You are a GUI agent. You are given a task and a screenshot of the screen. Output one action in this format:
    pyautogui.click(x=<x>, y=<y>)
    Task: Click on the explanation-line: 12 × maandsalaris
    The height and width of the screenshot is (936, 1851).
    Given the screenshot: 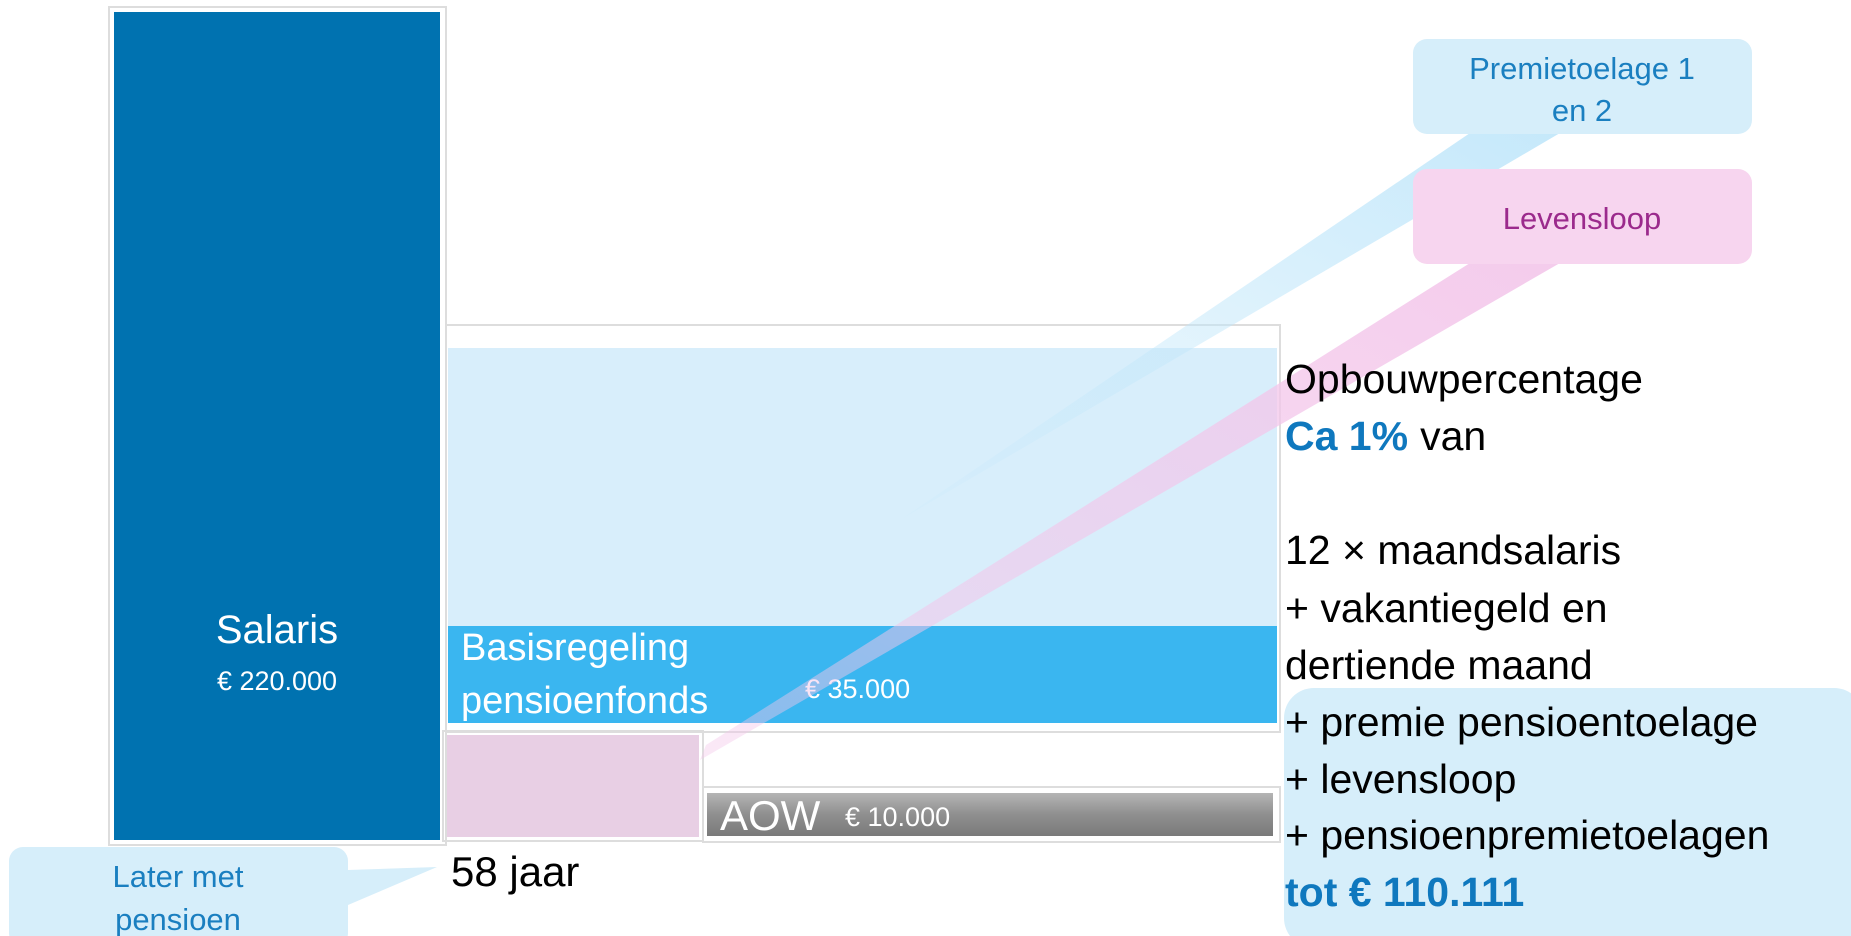 What is the action you would take?
    pyautogui.click(x=1453, y=550)
    